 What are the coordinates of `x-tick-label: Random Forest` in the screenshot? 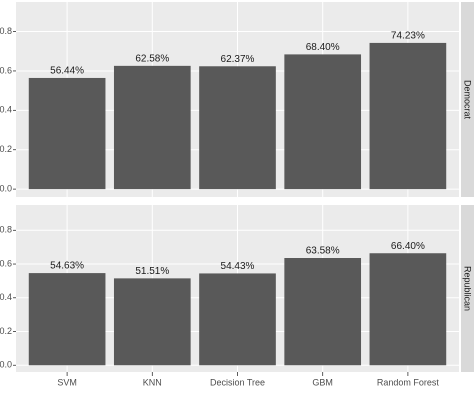 It's located at (408, 382).